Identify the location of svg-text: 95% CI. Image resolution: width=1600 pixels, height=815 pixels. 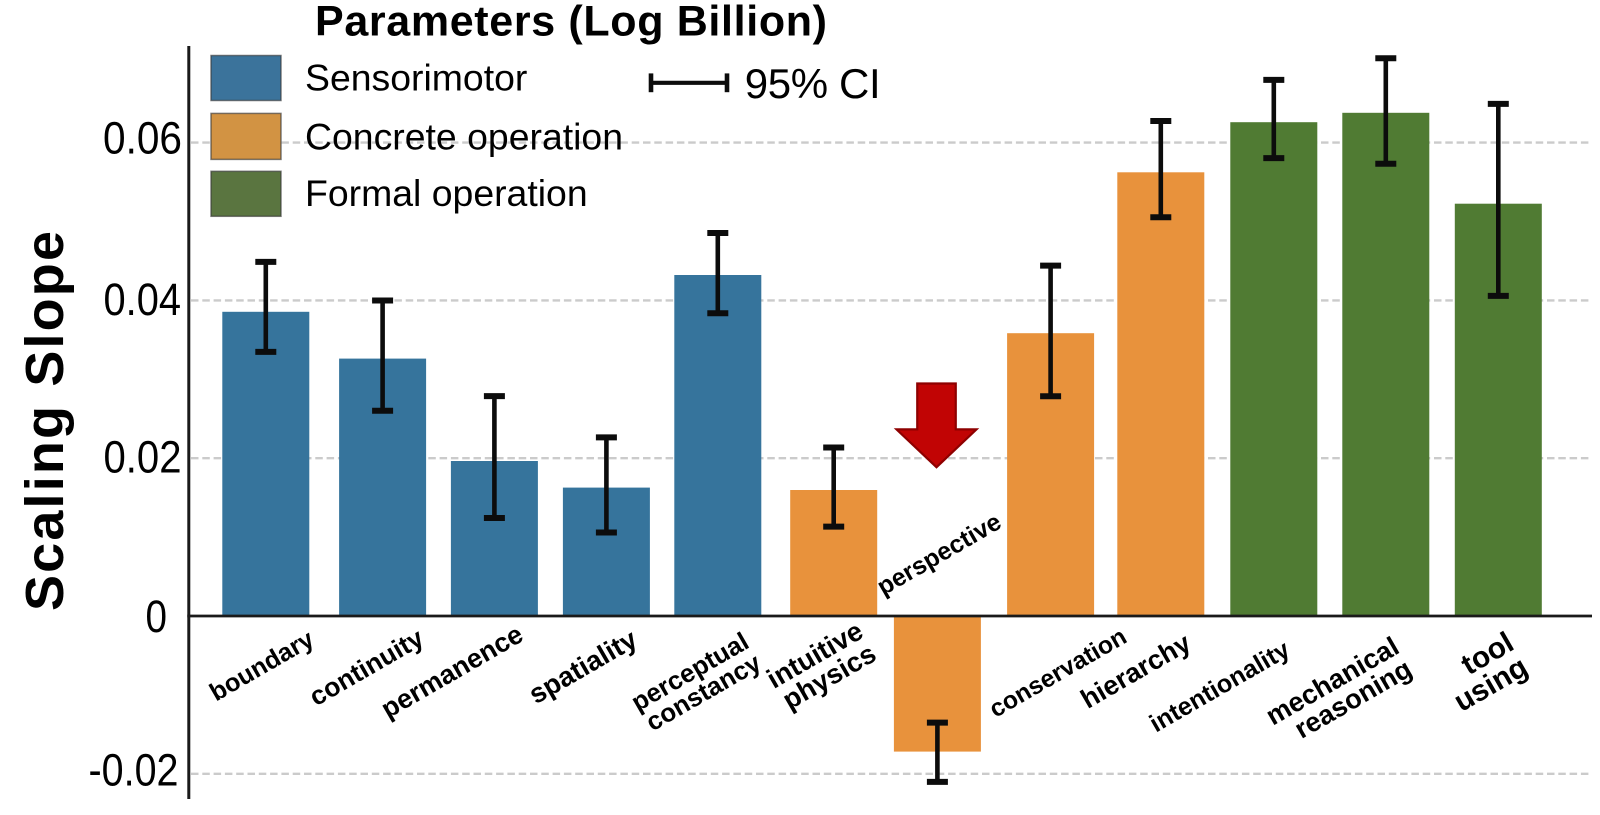
(813, 83).